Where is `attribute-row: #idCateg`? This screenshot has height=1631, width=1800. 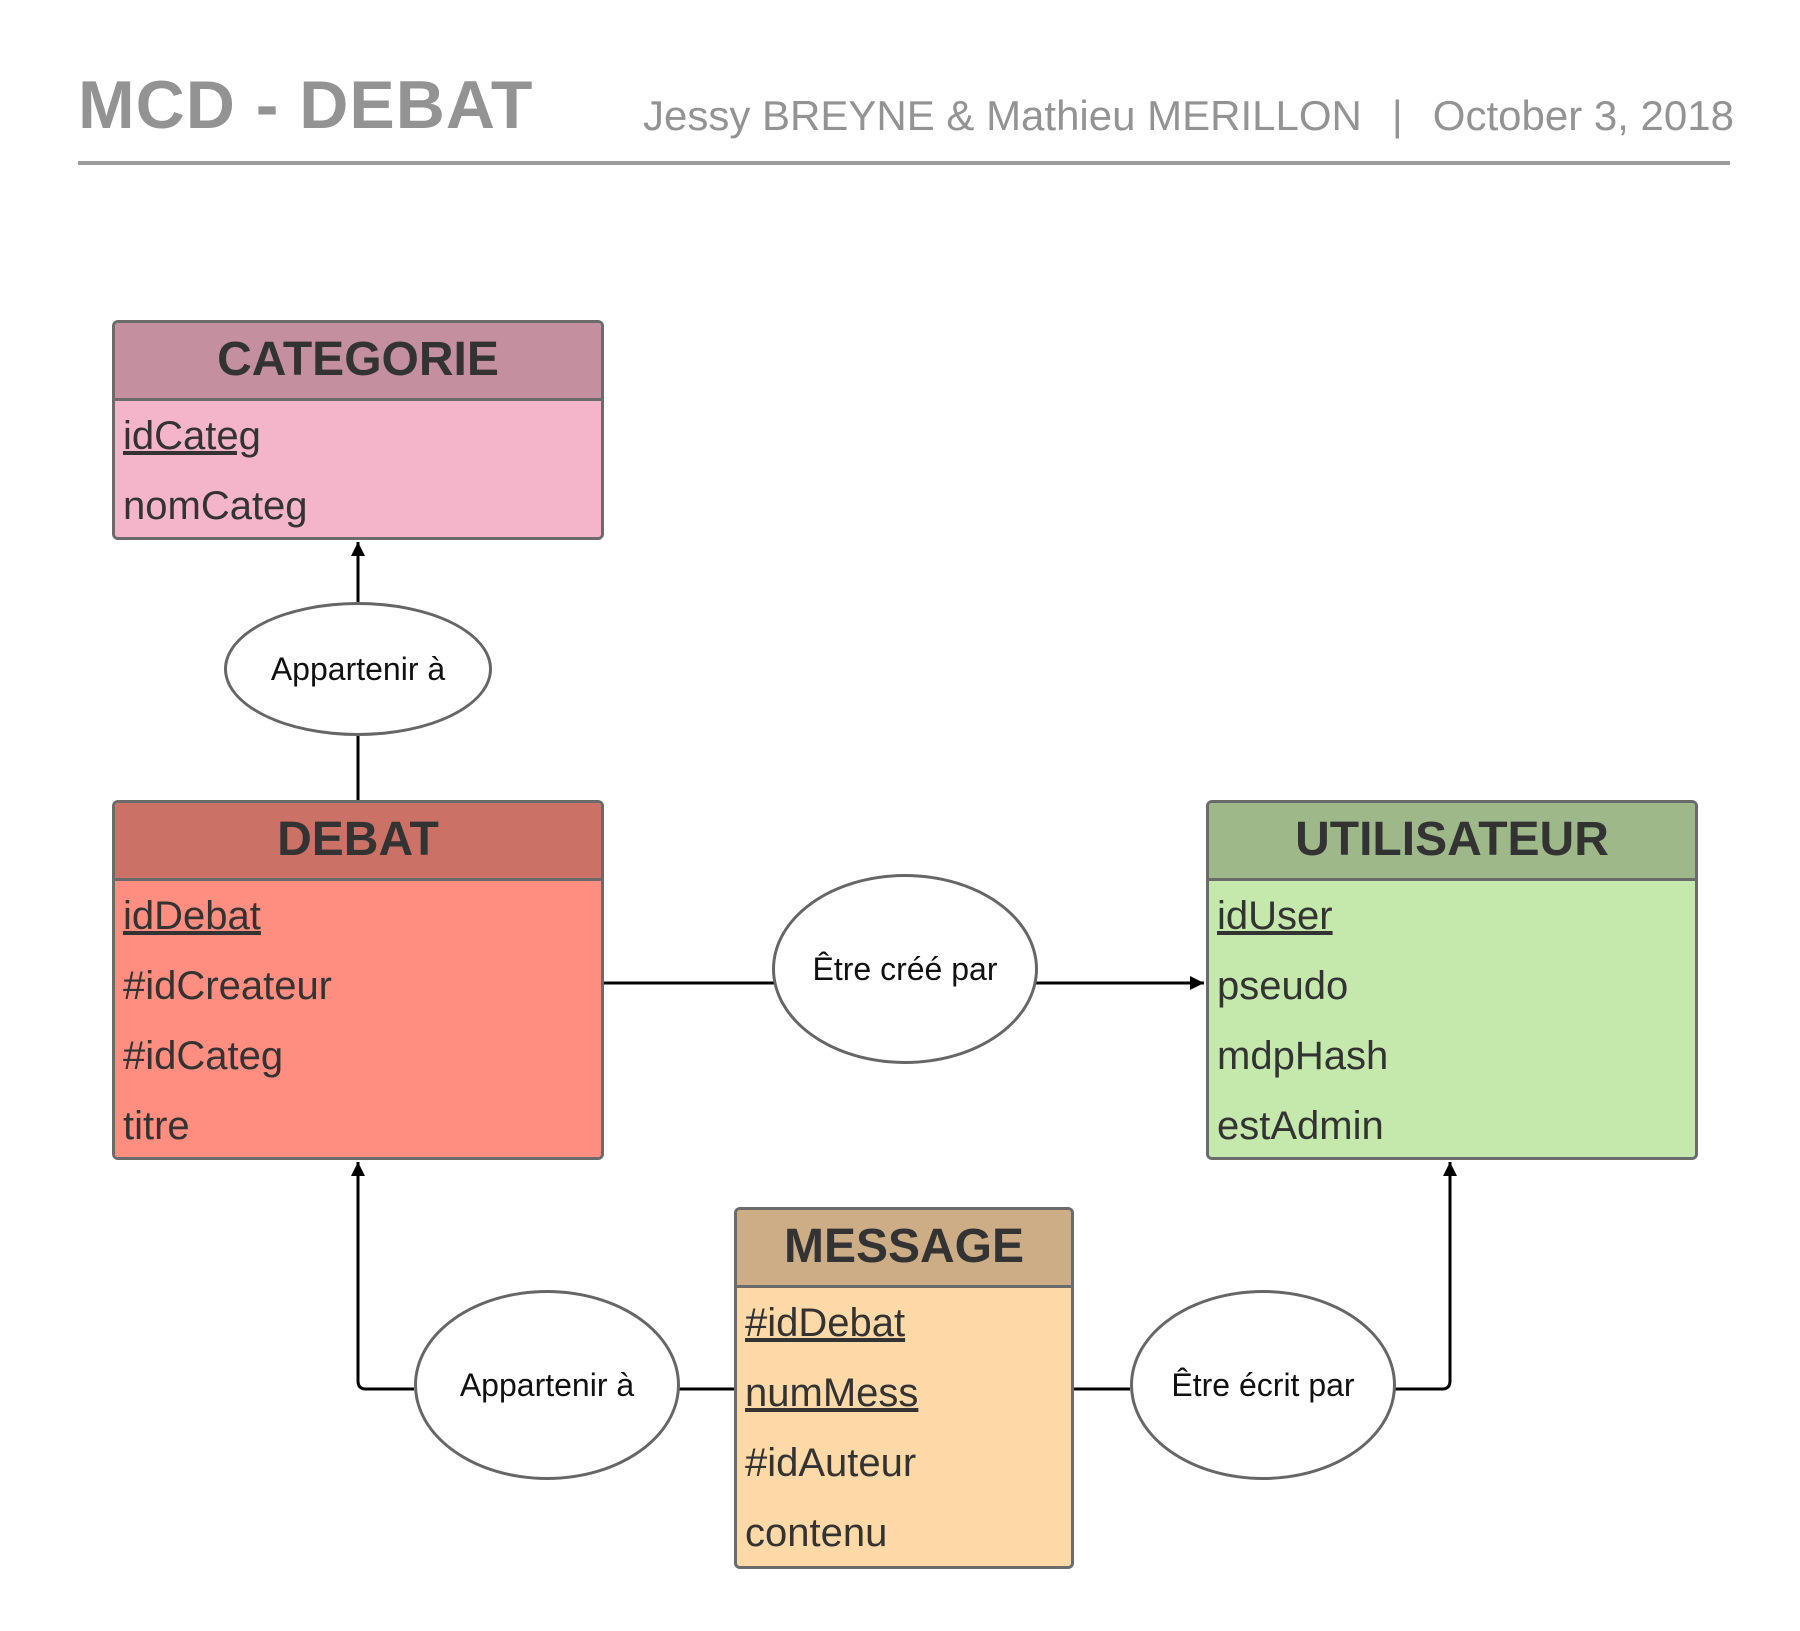
attribute-row: #idCateg is located at coordinates (203, 1056).